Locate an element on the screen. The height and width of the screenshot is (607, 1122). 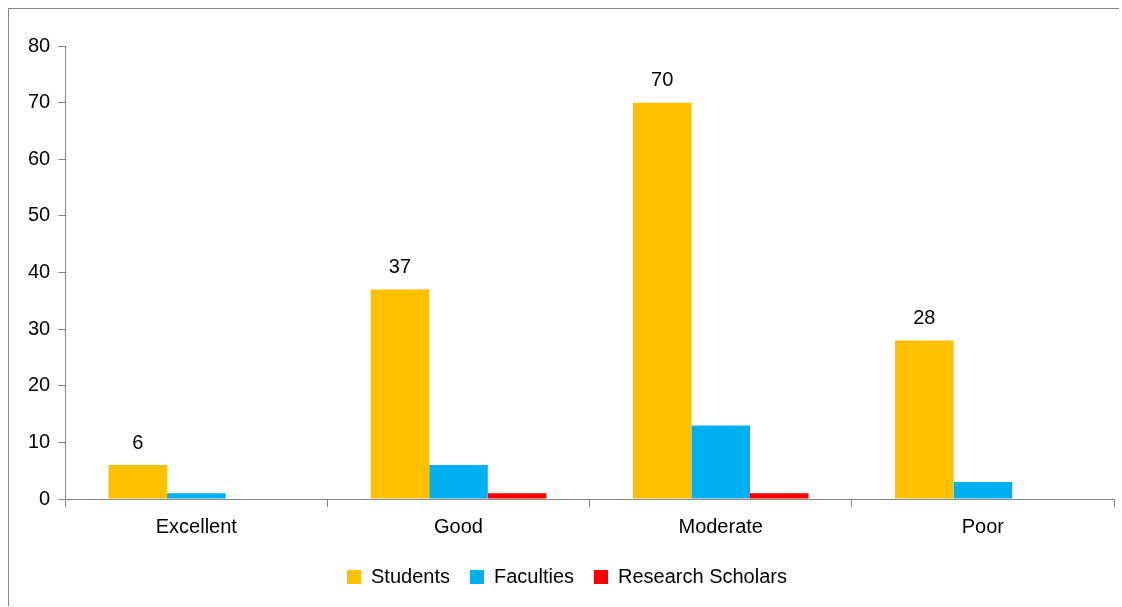
x-tick-label: Moderate is located at coordinates (720, 525).